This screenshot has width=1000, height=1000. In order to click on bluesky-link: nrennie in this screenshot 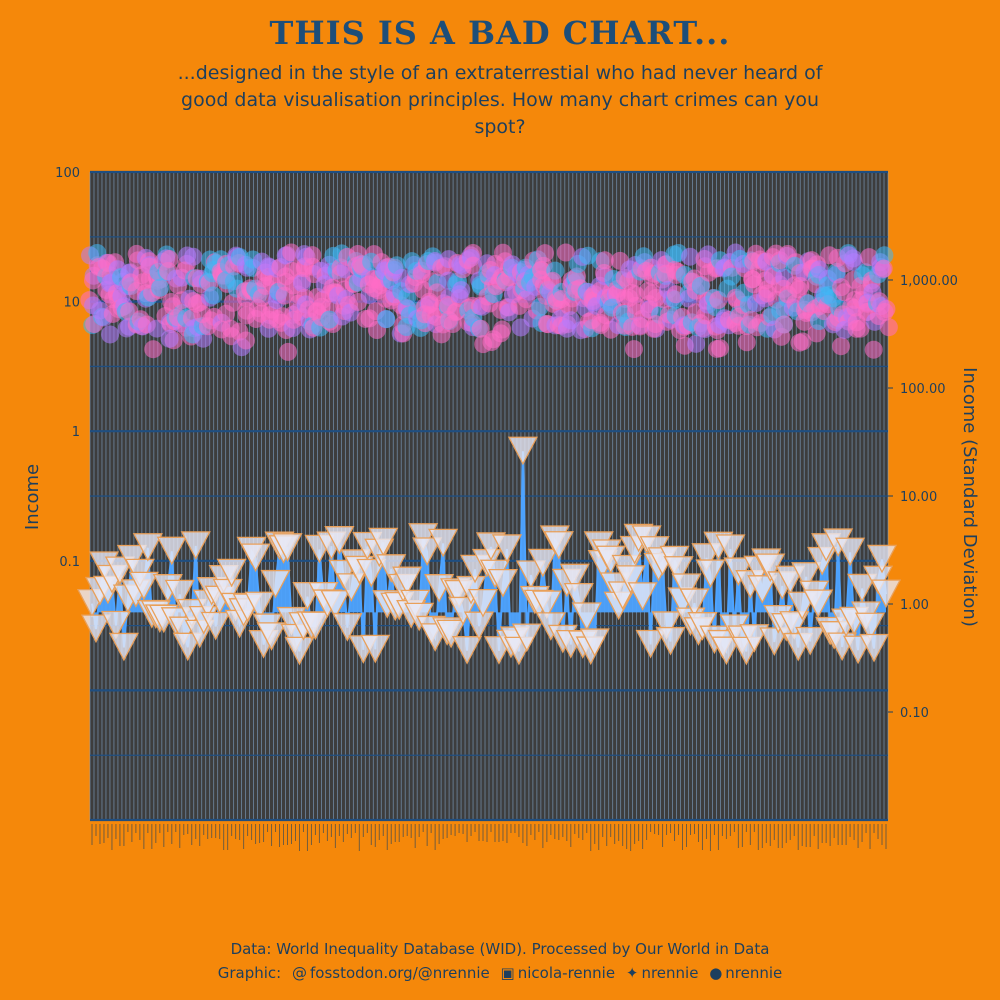, I will do `click(670, 973)`.